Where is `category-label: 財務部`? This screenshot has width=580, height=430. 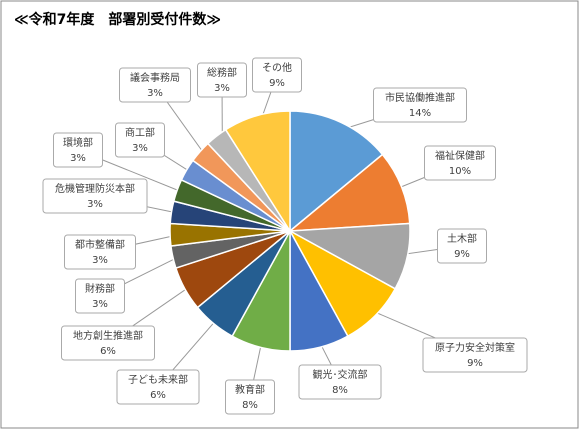 category-label: 財務部 is located at coordinates (100, 288).